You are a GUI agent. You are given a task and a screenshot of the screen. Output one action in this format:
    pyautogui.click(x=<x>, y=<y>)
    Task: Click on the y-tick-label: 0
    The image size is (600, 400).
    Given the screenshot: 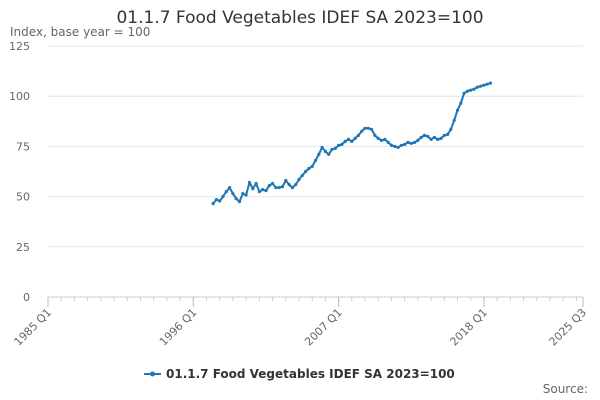 What is the action you would take?
    pyautogui.click(x=26, y=297)
    